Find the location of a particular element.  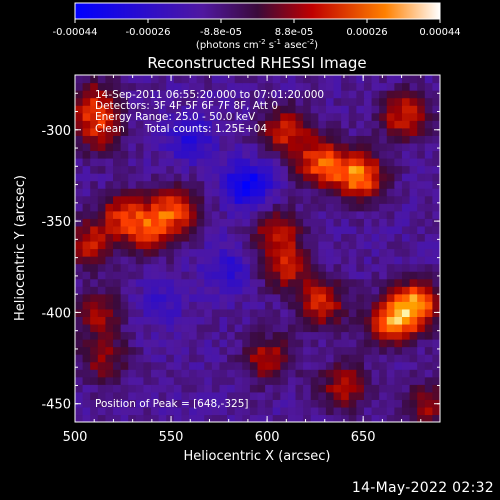

total-counts-annotation: Total counts: 1.25E+04 is located at coordinates (205, 129).